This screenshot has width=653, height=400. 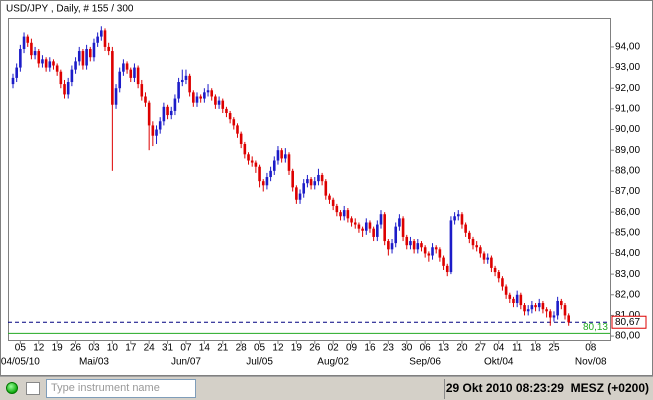 I want to click on x-tick-label: 08, so click(x=591, y=348).